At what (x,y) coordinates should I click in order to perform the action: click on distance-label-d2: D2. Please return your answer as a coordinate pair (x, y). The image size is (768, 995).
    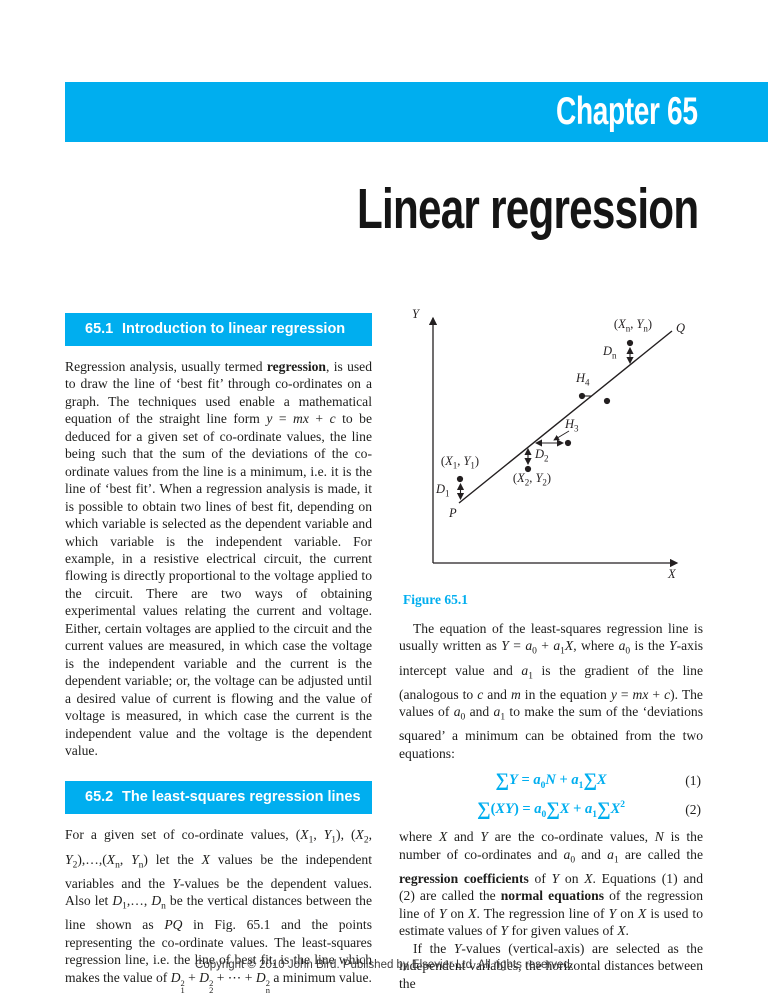
    Looking at the image, I should click on (542, 455).